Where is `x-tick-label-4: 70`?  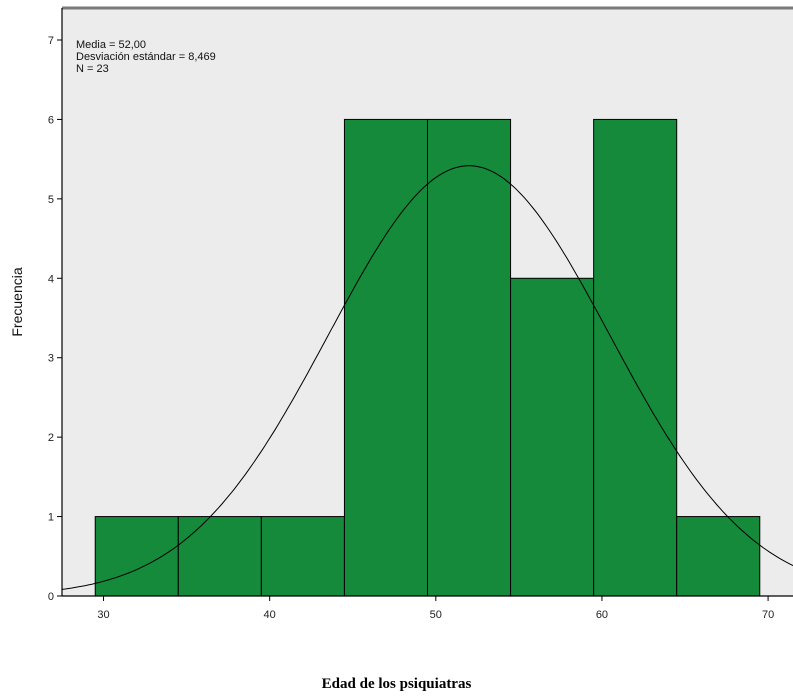 x-tick-label-4: 70 is located at coordinates (768, 615).